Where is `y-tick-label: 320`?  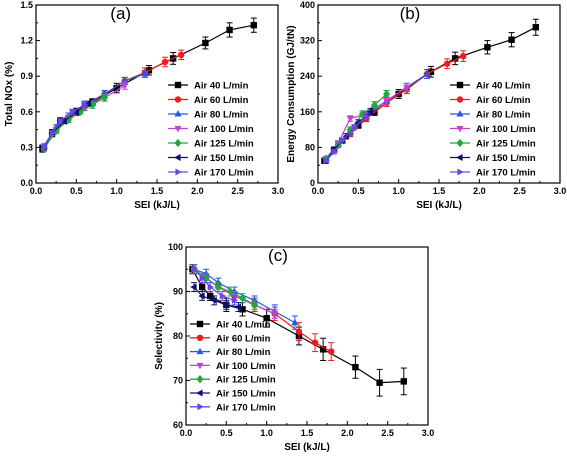 y-tick-label: 320 is located at coordinates (307, 41).